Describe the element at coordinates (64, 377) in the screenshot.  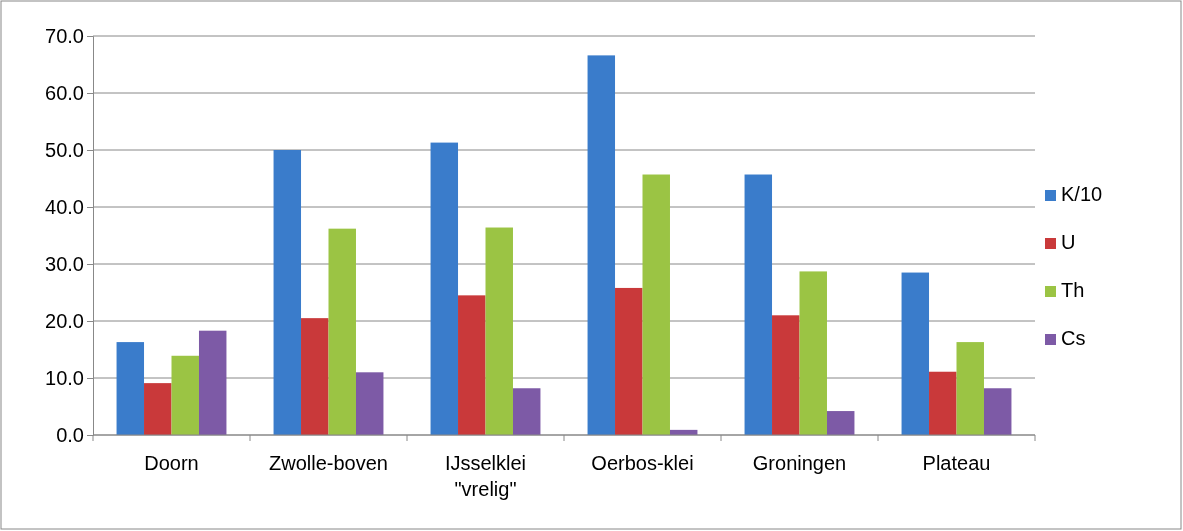
I see `y-tick-label: 10.0` at that location.